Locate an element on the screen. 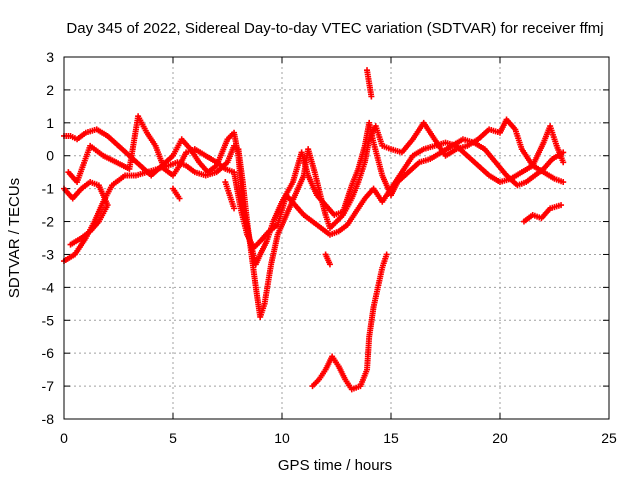 The height and width of the screenshot is (480, 640). y-tick-label: -6 is located at coordinates (48, 353).